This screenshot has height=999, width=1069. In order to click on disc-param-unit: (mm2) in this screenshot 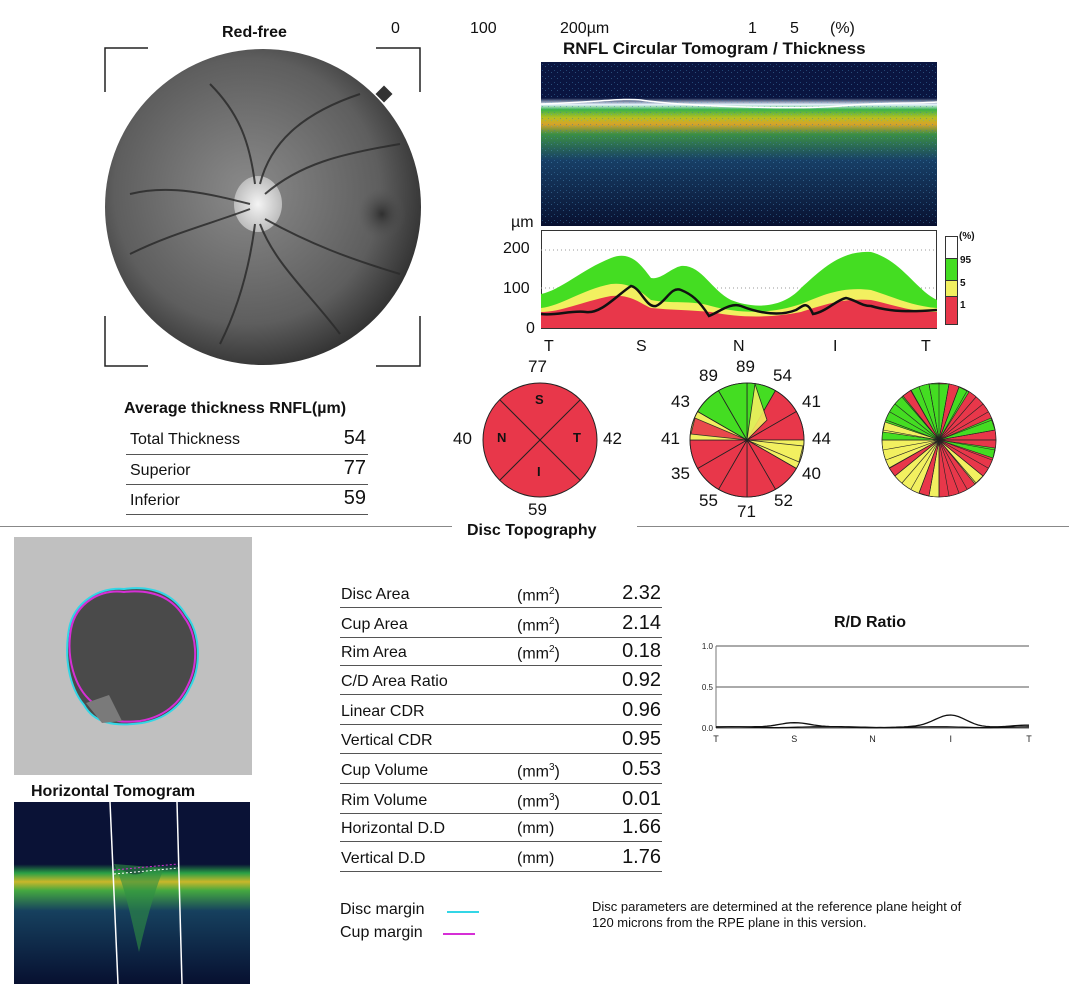, I will do `click(538, 625)`.